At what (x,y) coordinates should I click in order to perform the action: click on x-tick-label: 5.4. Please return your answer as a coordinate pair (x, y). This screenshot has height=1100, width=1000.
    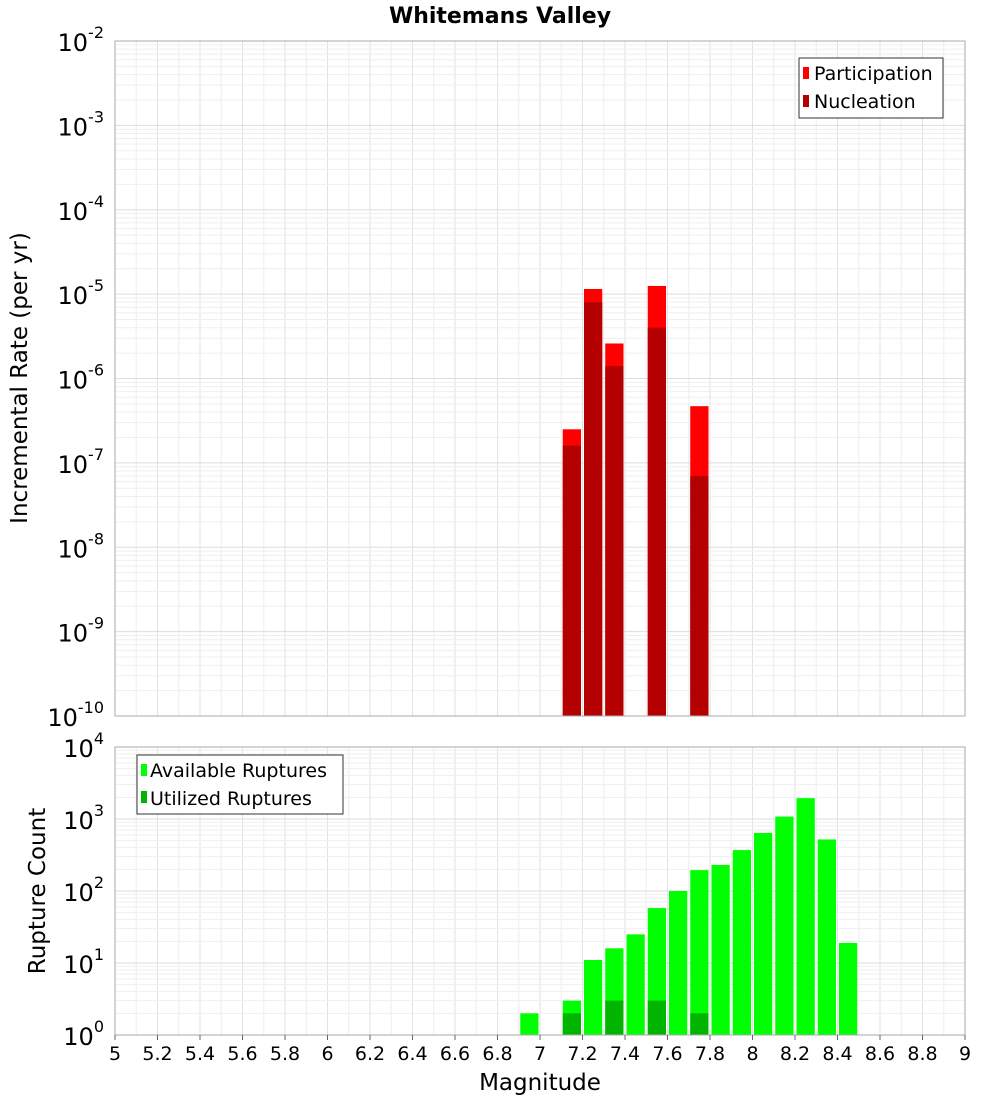
    Looking at the image, I should click on (200, 1054).